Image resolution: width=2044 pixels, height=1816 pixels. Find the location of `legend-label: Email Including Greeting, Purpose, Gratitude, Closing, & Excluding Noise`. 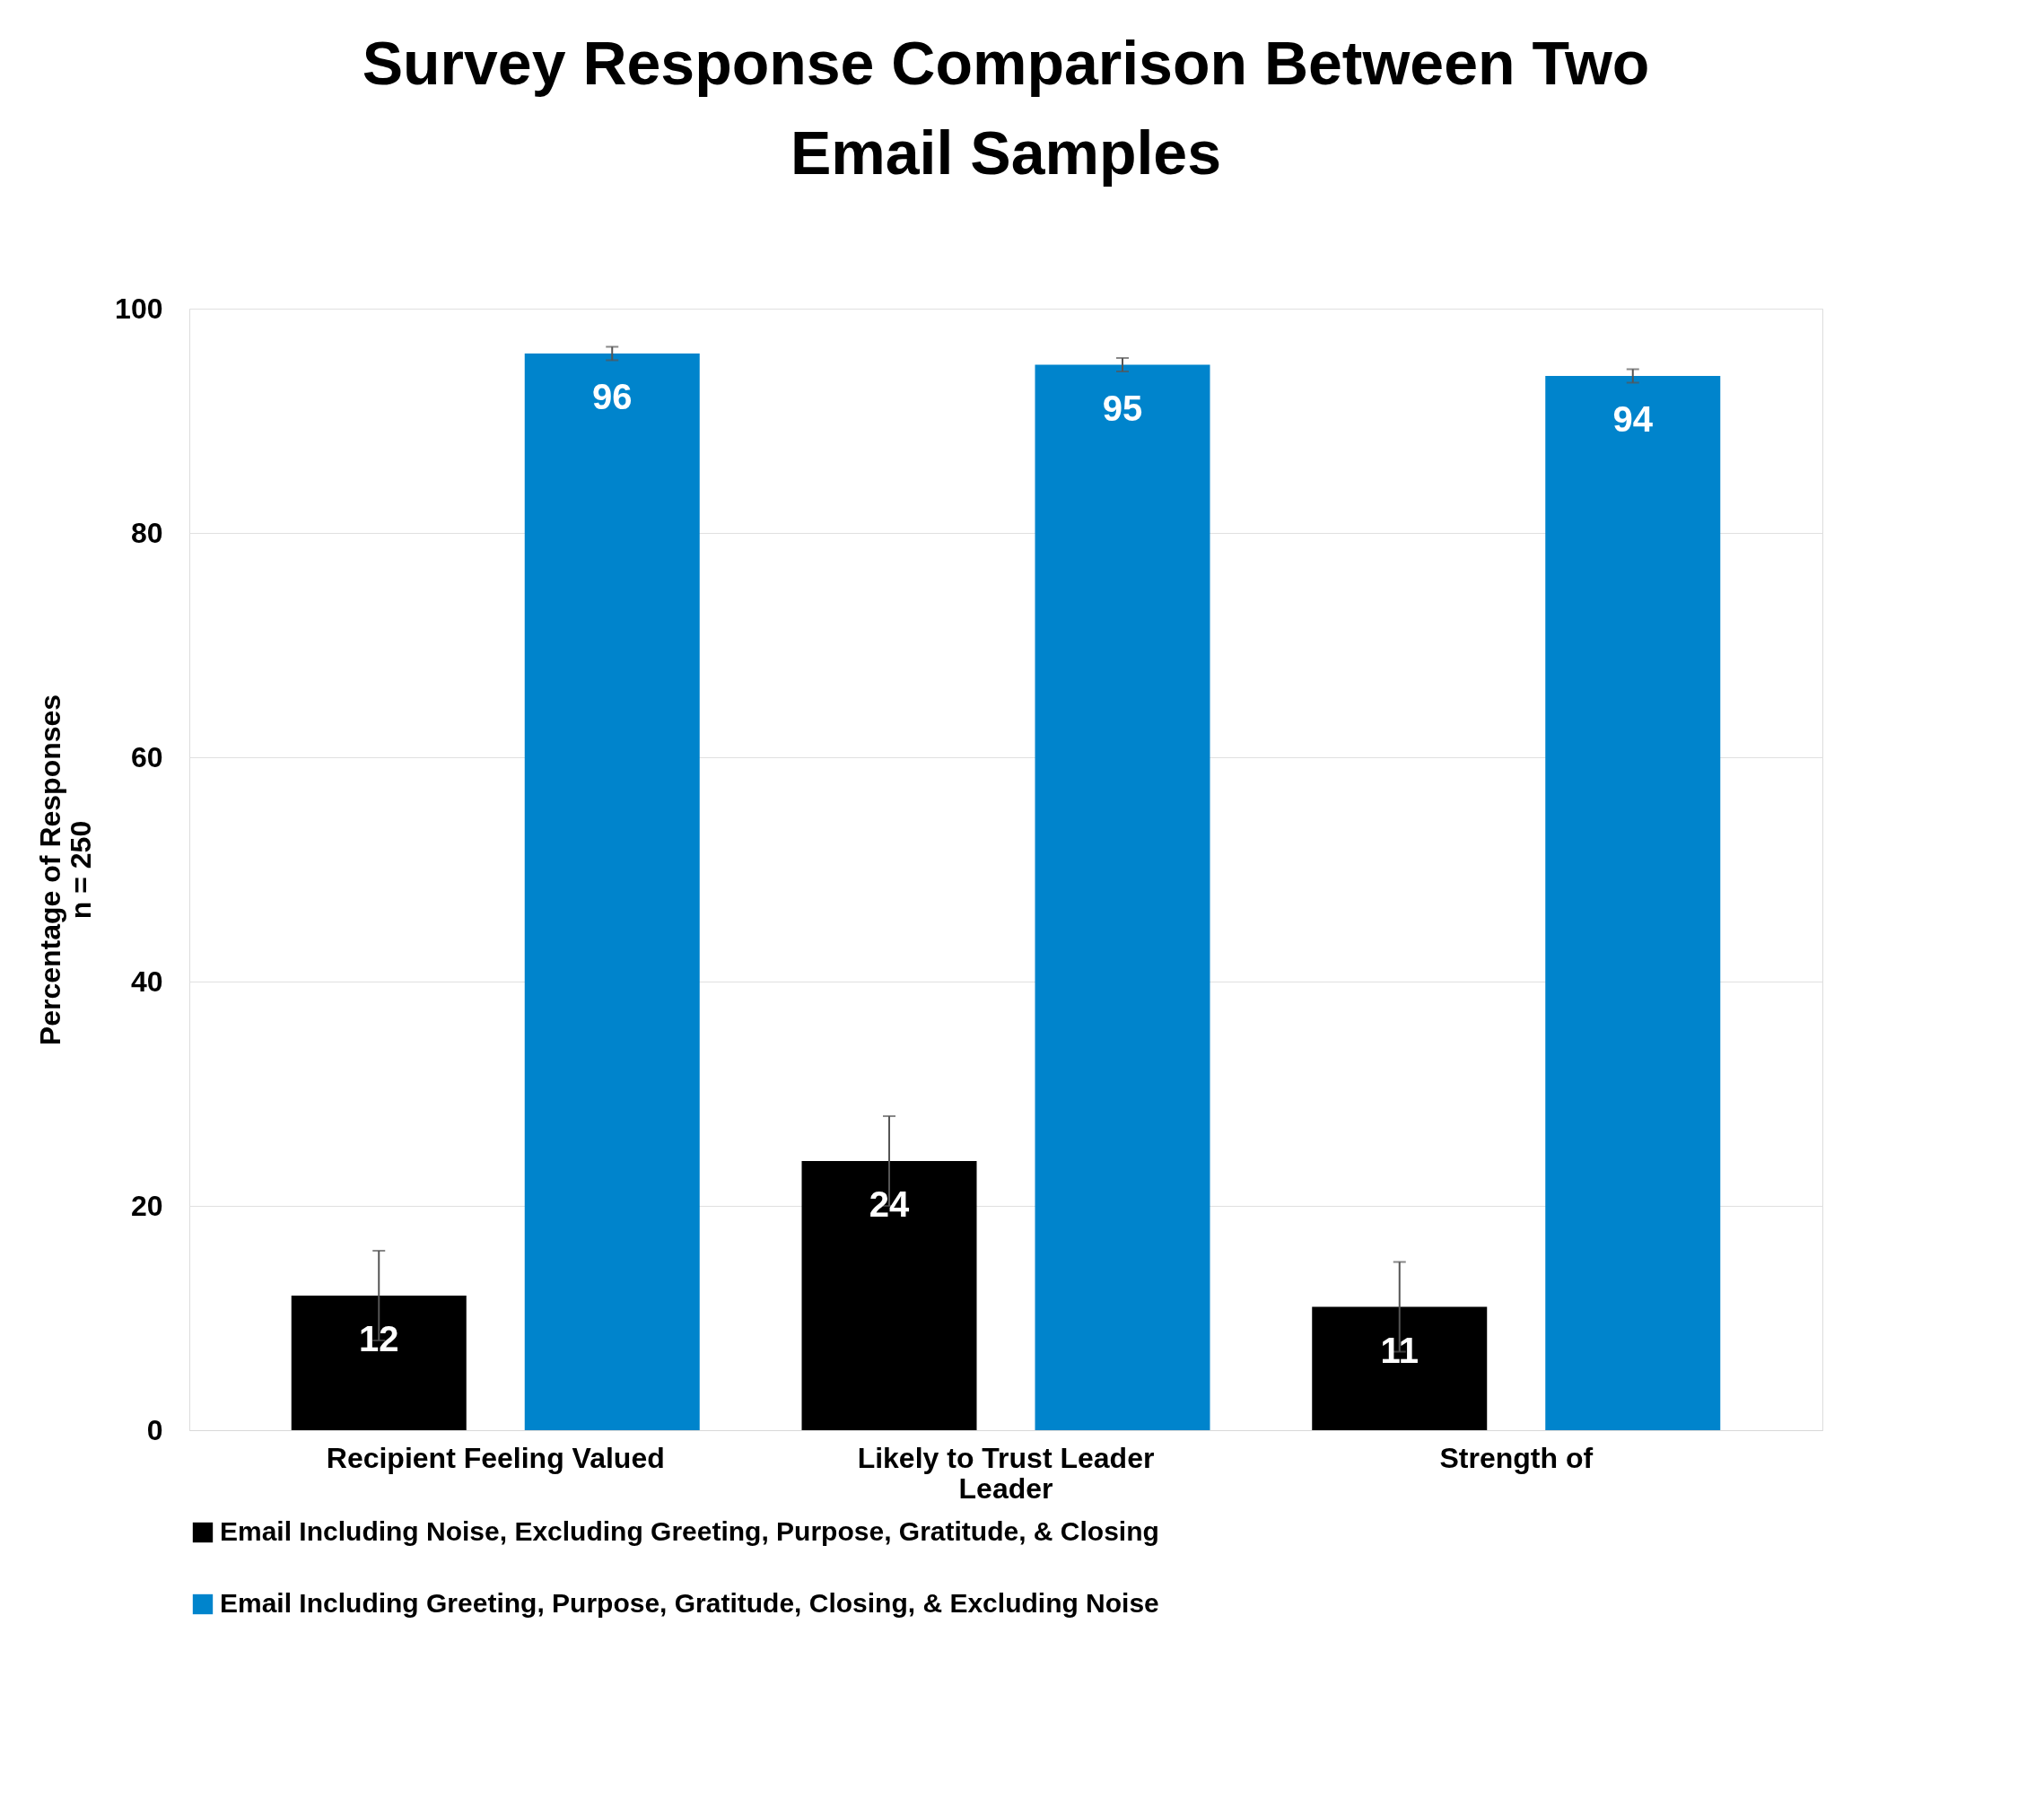

legend-label: Email Including Greeting, Purpose, Gratitude, Closing, & Excluding Noise is located at coordinates (689, 1603).